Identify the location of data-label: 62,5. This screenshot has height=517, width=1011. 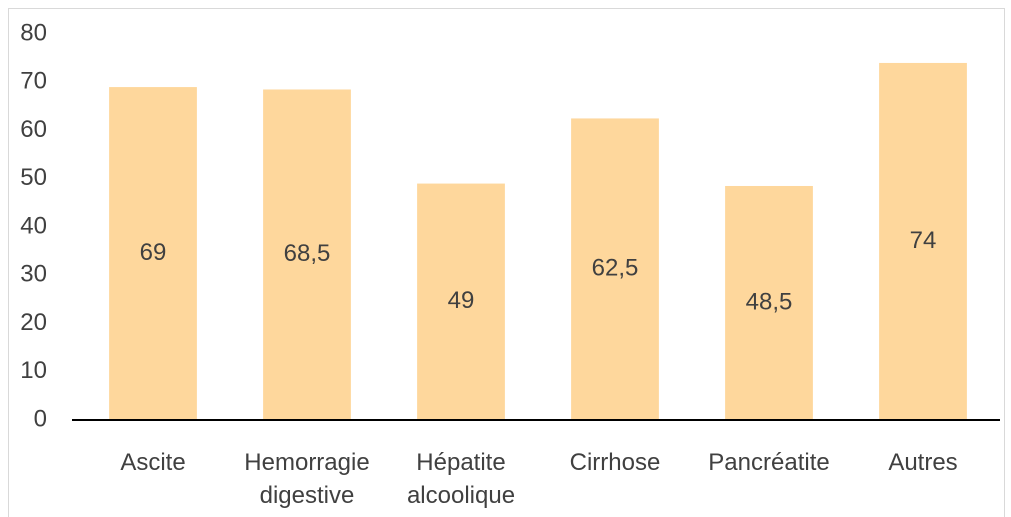
(615, 268).